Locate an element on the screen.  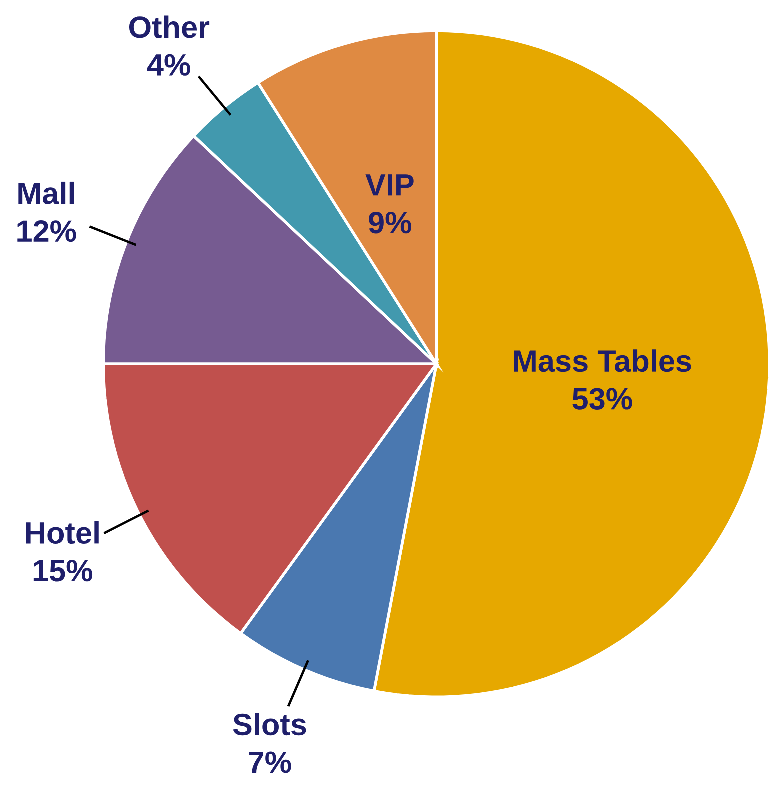
data-label: 12% is located at coordinates (47, 231).